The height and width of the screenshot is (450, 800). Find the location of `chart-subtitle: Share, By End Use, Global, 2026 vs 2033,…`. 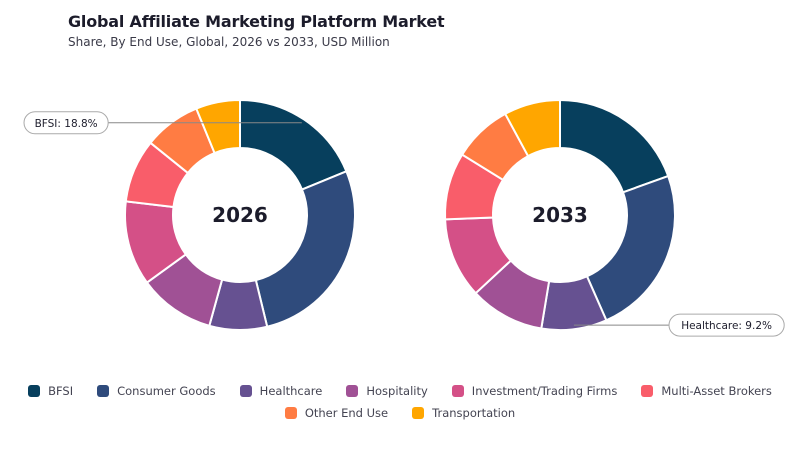

chart-subtitle: Share, By End Use, Global, 2026 vs 2033,… is located at coordinates (229, 42).